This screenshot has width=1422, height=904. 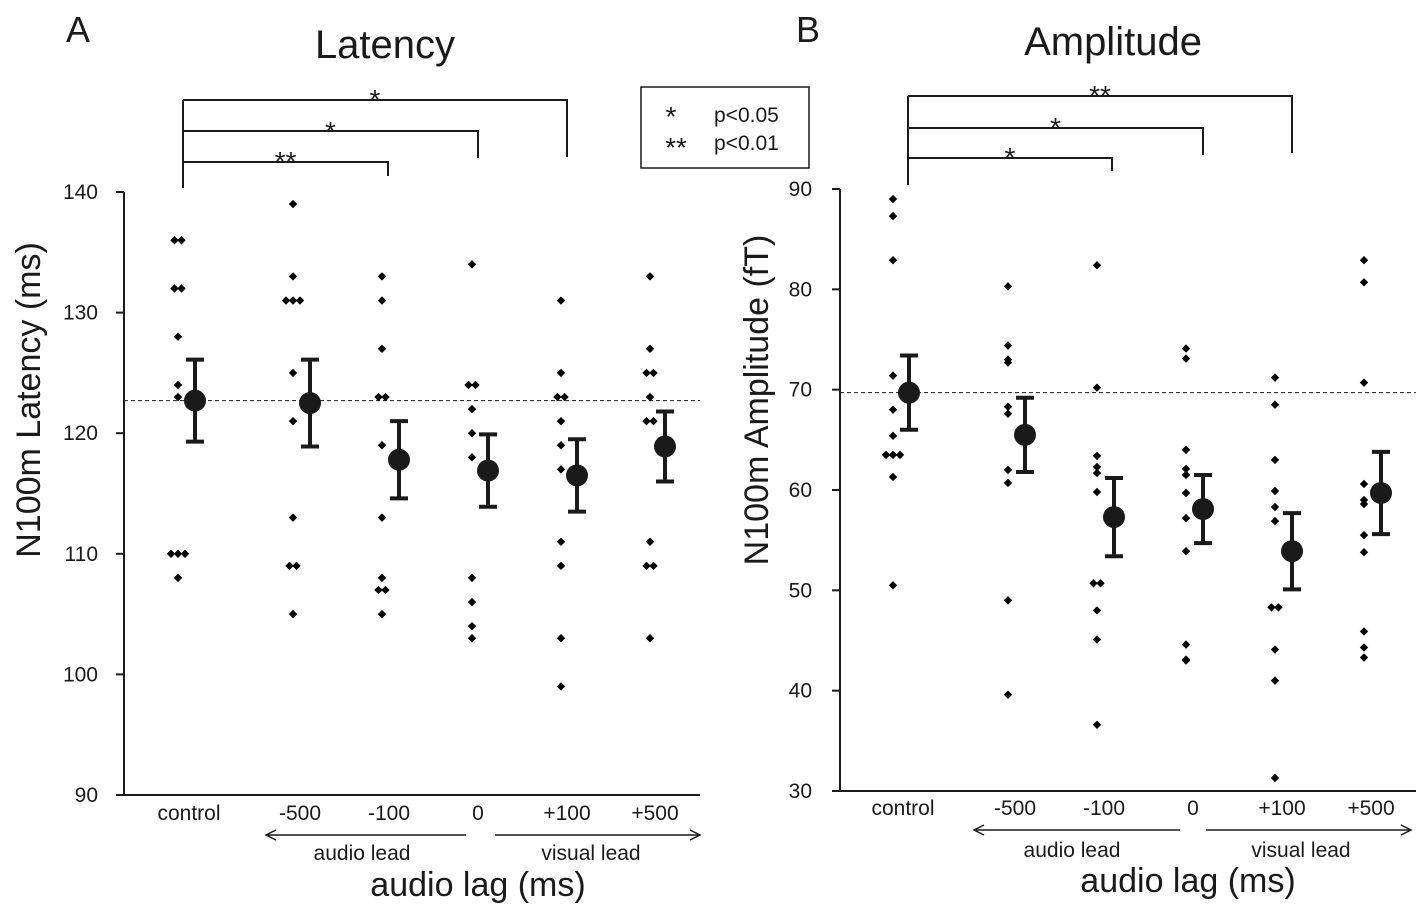 I want to click on chart-title: Amplitude, so click(x=1113, y=42).